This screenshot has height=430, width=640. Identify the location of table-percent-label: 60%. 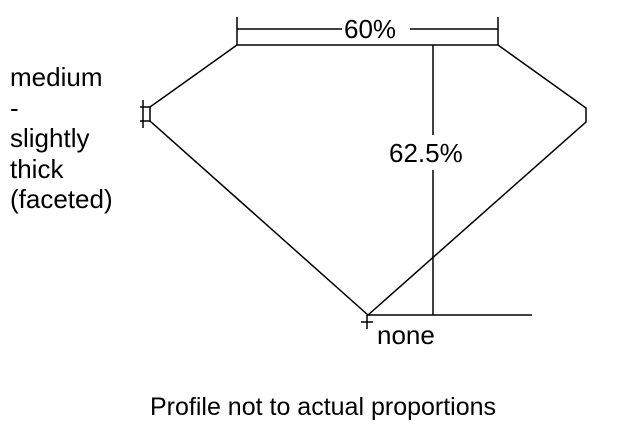
(370, 29).